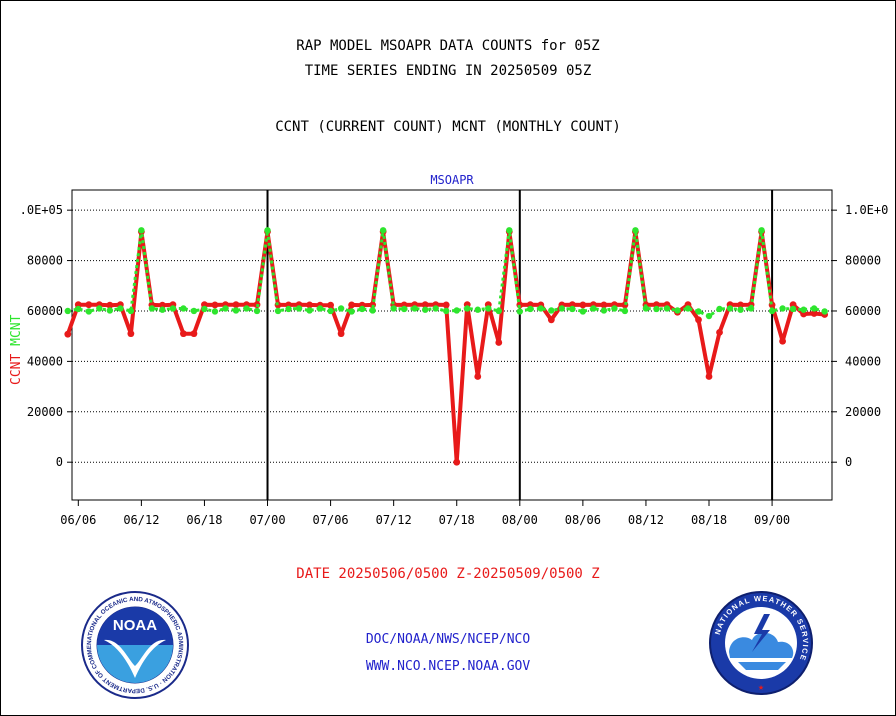  Describe the element at coordinates (583, 520) in the screenshot. I see `x-tick-label: 08/06` at that location.